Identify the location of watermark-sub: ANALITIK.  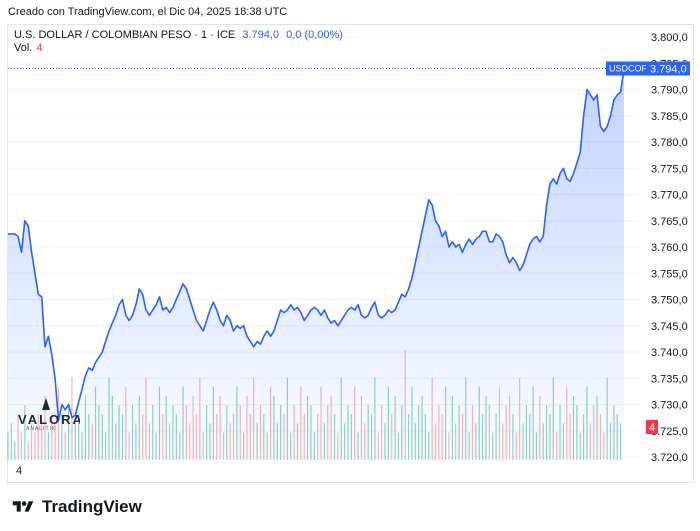
(41, 429).